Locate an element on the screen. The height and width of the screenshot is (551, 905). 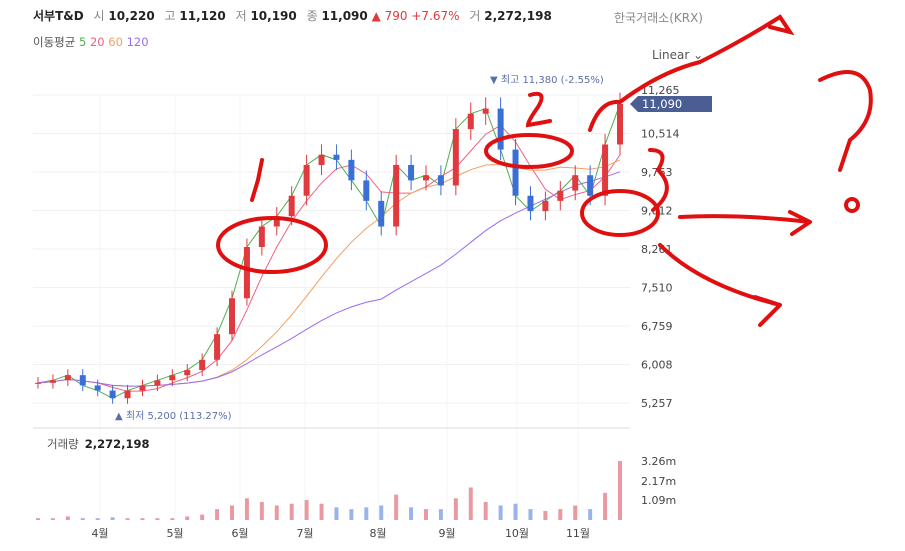
y-tick-label: 11,265 is located at coordinates (660, 90).